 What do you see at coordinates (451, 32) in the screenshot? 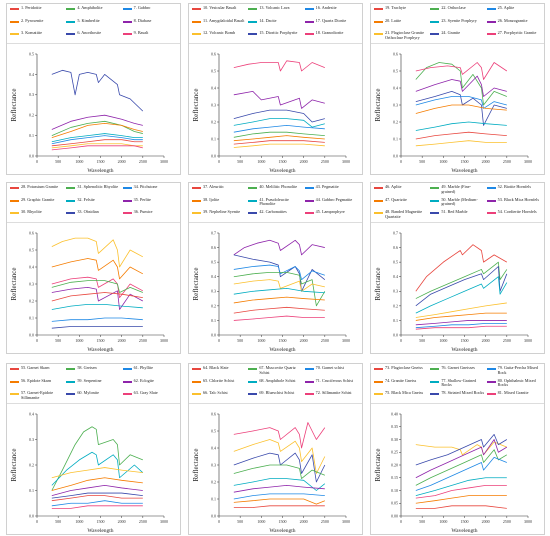
I see `legend-label: 24. Granite` at bounding box center [451, 32].